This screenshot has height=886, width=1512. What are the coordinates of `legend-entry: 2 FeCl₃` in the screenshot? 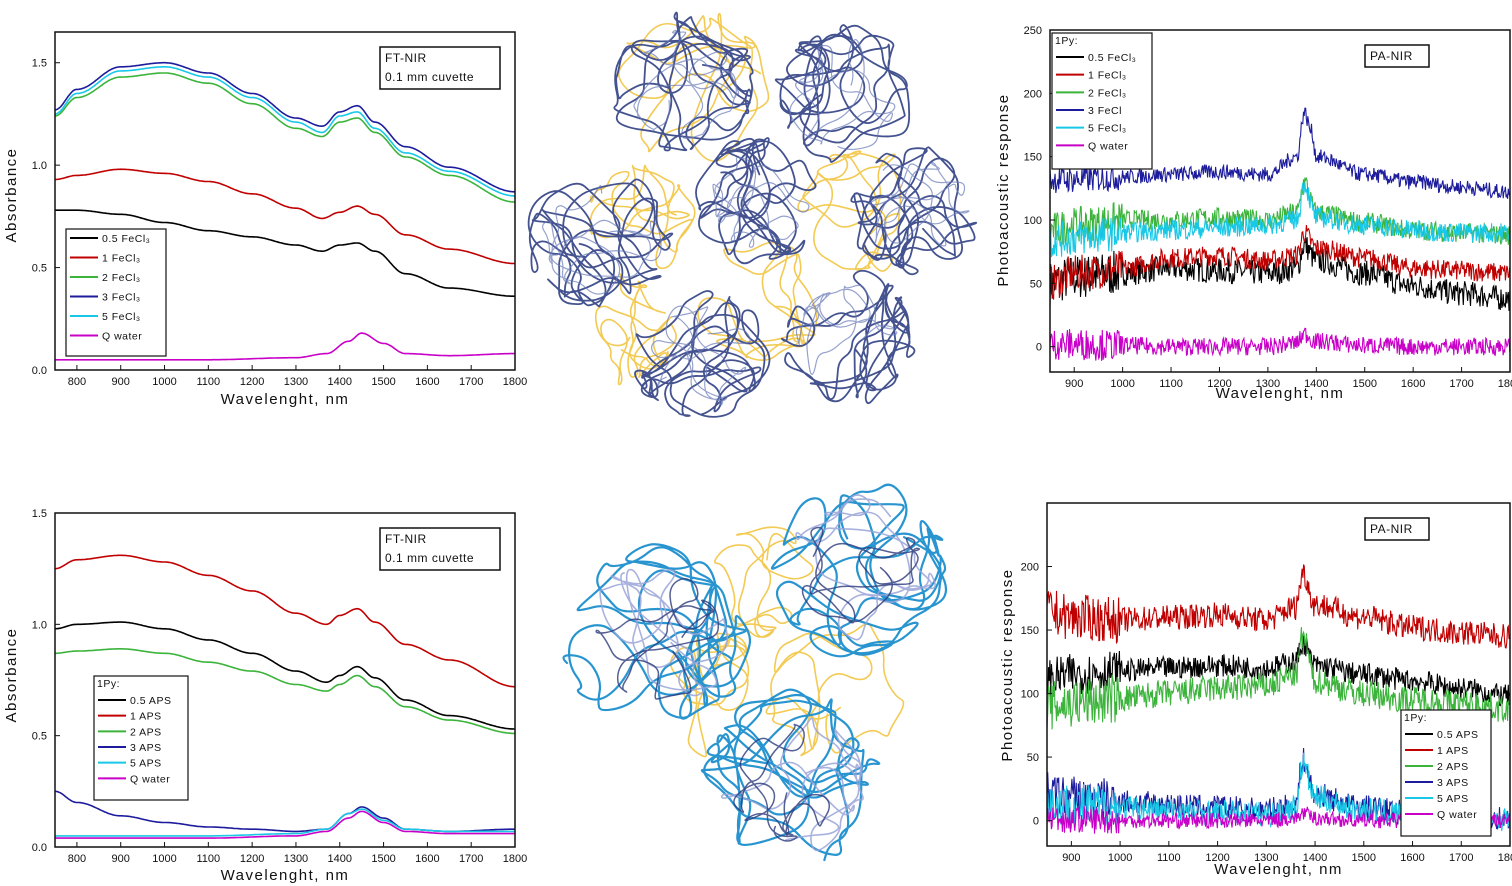 It's located at (121, 278).